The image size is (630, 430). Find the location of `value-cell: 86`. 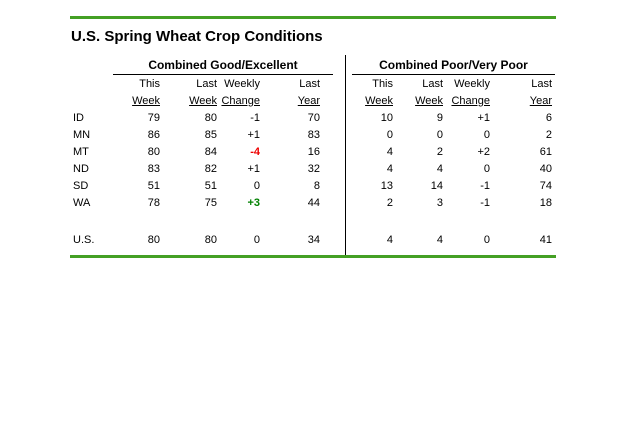

value-cell: 86 is located at coordinates (153, 135).